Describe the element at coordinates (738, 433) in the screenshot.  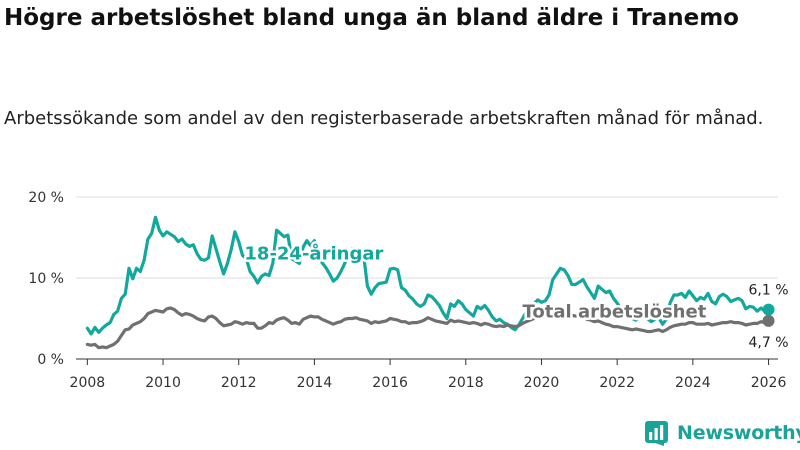
I see `newsworthy-logo-text: Newsworthy` at that location.